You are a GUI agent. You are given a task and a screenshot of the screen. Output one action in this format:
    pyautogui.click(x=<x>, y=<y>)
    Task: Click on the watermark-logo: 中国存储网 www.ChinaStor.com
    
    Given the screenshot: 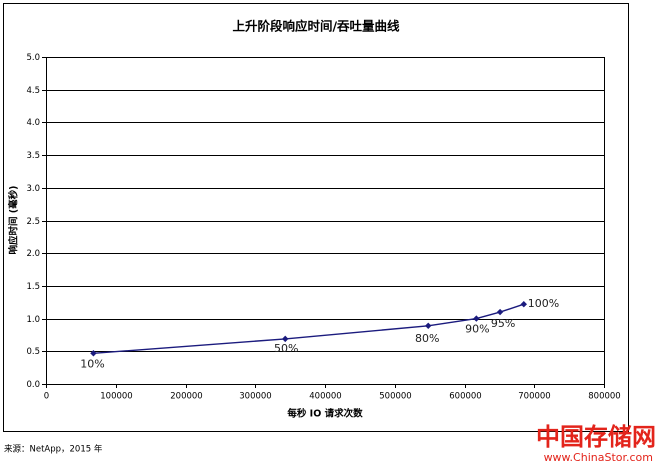 What is the action you would take?
    pyautogui.click(x=596, y=443)
    